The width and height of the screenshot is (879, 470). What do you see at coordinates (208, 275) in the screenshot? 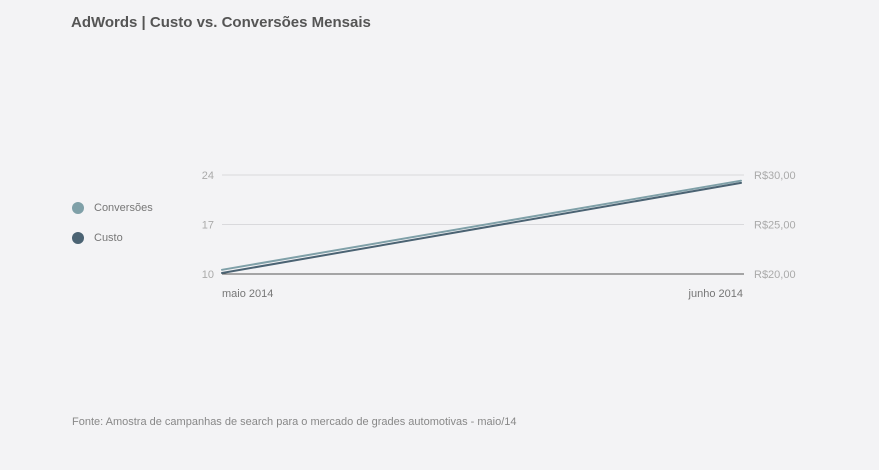
I see `y-left-tick-label: 10` at bounding box center [208, 275].